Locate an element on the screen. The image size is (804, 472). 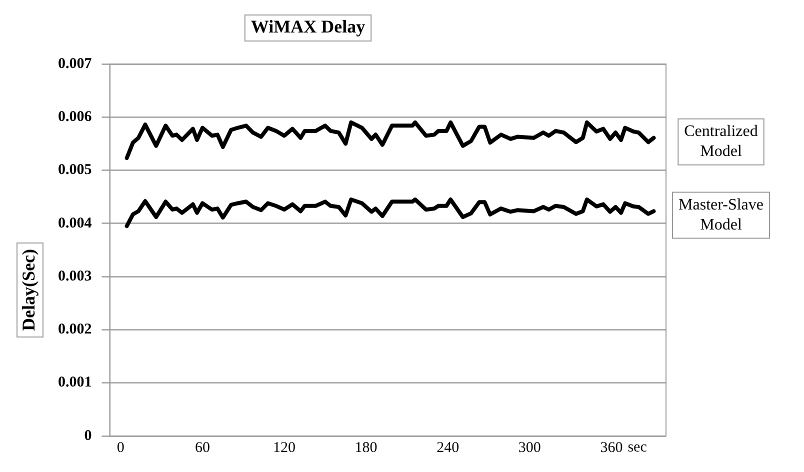
x-tick-label: 300 is located at coordinates (529, 448).